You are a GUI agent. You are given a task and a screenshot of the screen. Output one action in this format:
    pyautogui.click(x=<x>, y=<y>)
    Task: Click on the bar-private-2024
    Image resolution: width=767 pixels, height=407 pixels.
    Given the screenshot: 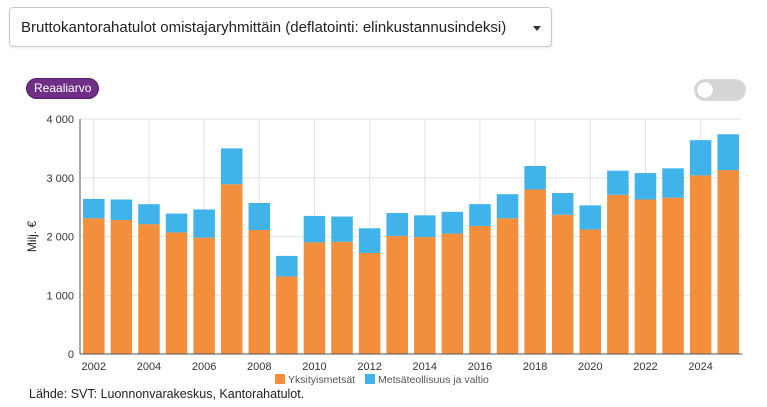 What is the action you would take?
    pyautogui.click(x=700, y=264)
    